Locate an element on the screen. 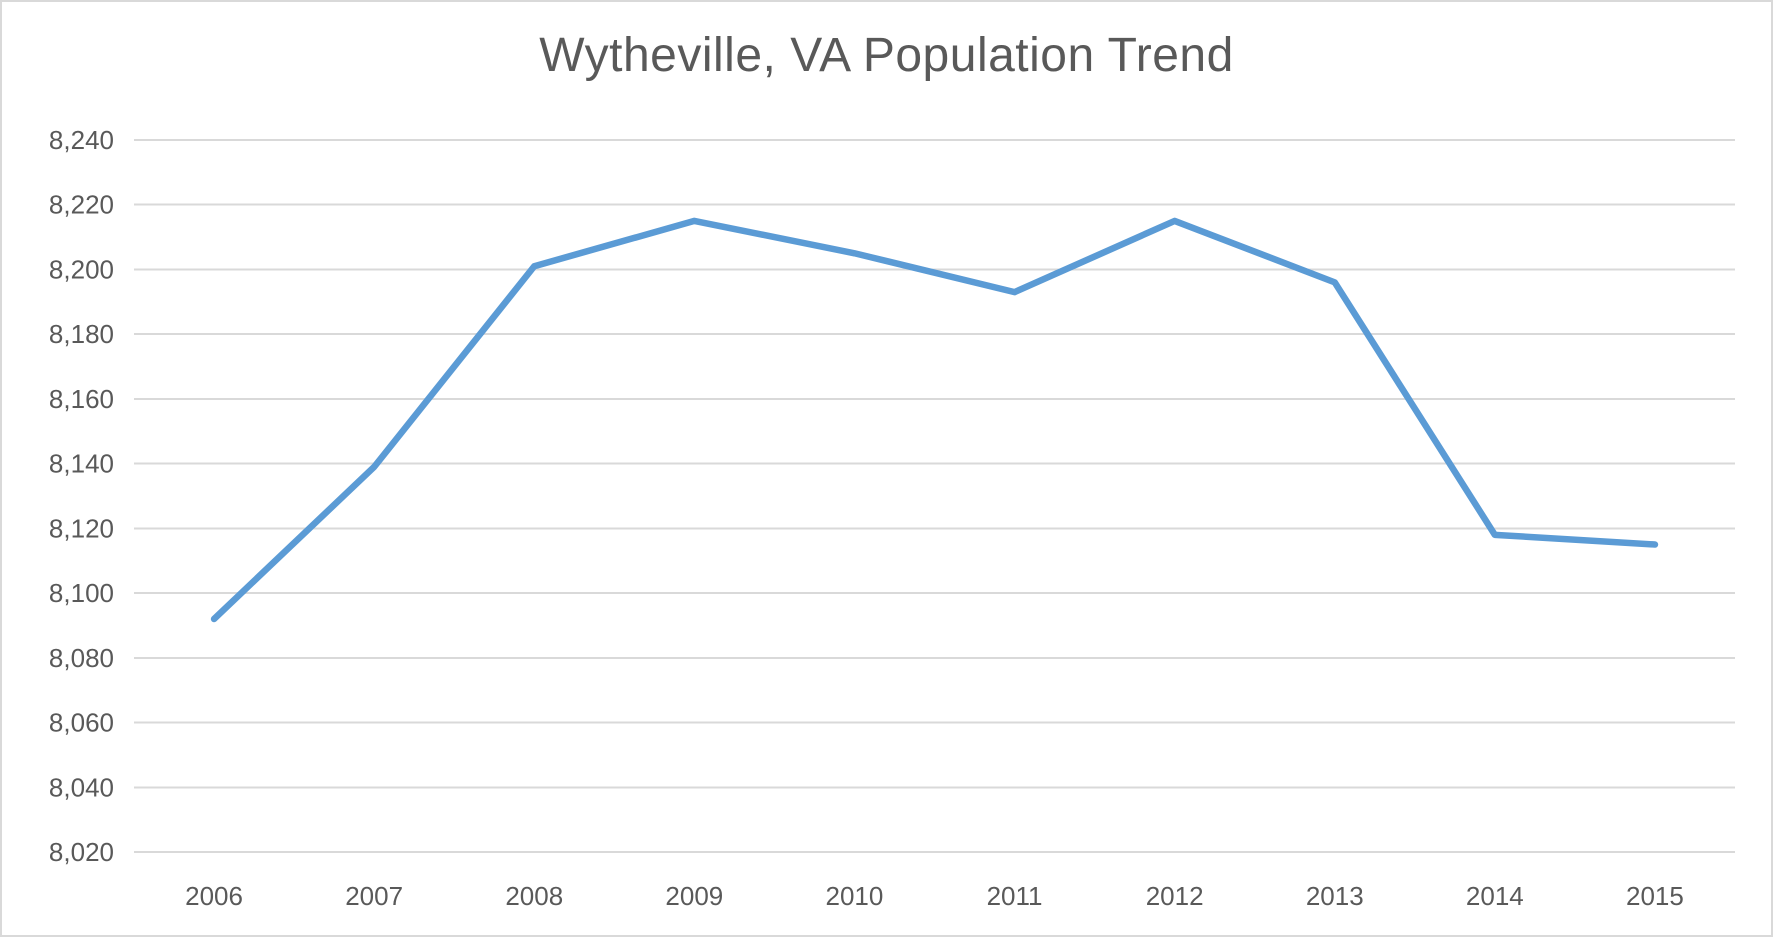 The width and height of the screenshot is (1773, 937). y-axis-tick-label: 8,120 is located at coordinates (81, 528).